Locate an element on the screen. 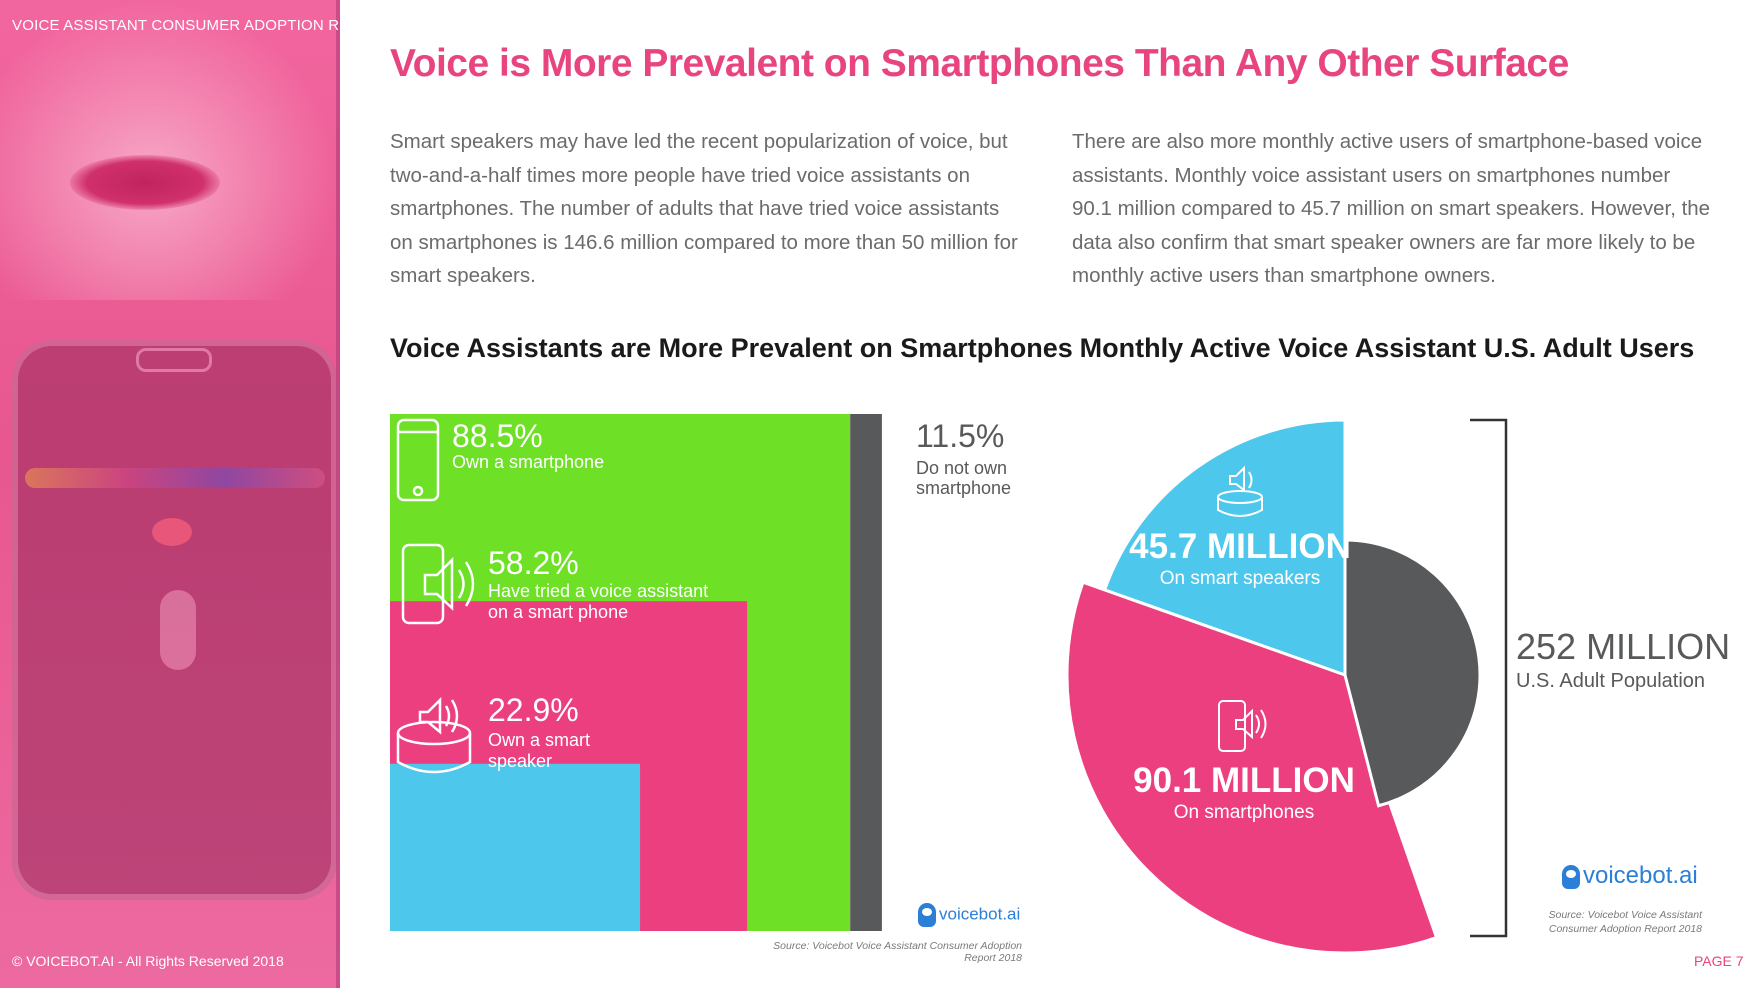 This screenshot has height=988, width=1754. report-label: VOICE ASSISTANT CONSUMER ADOPTION REPORT is located at coordinates (202, 25).